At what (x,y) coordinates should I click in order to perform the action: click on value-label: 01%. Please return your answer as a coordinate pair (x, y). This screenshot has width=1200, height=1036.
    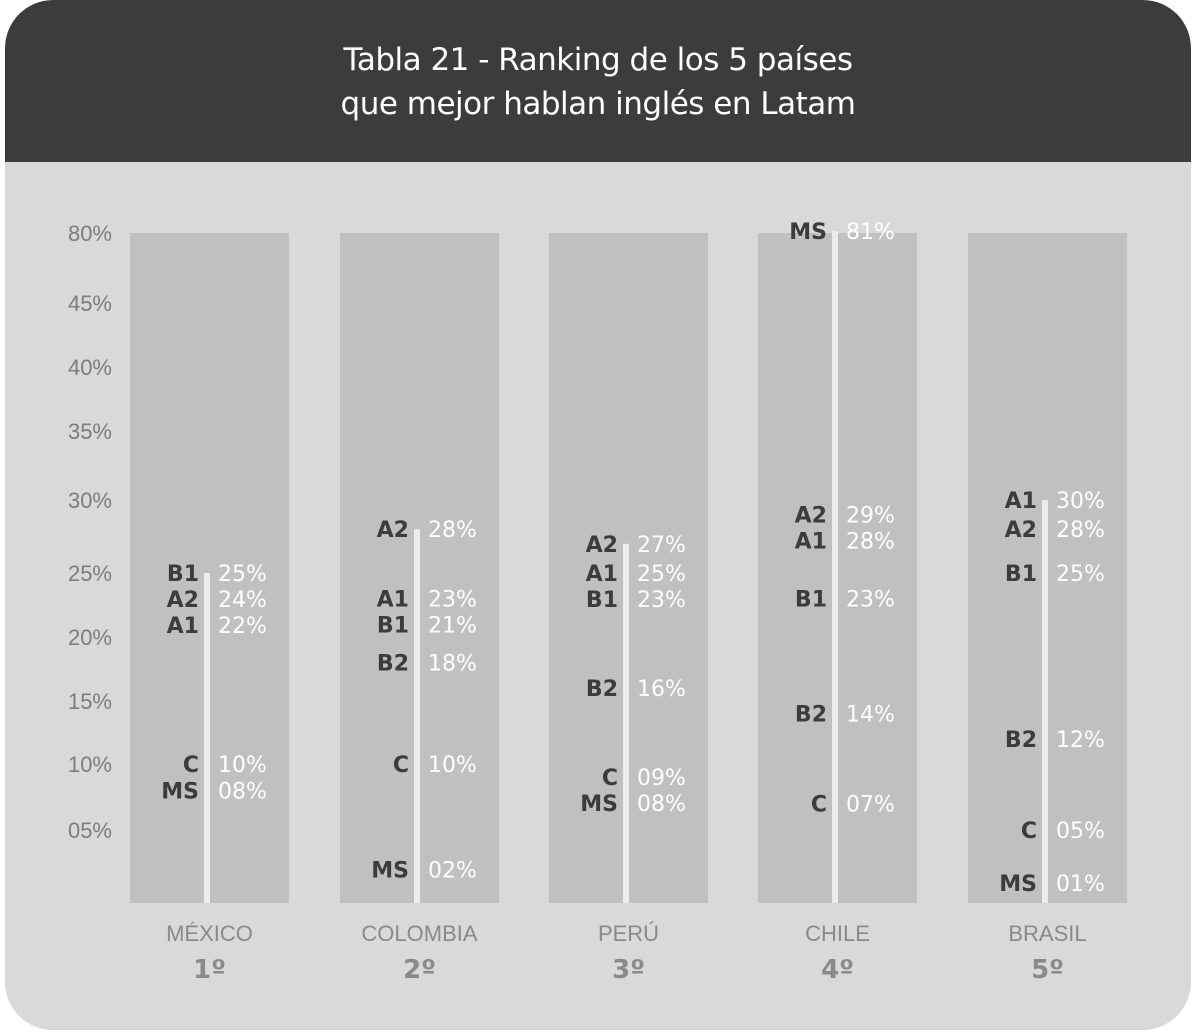
    Looking at the image, I should click on (1080, 884).